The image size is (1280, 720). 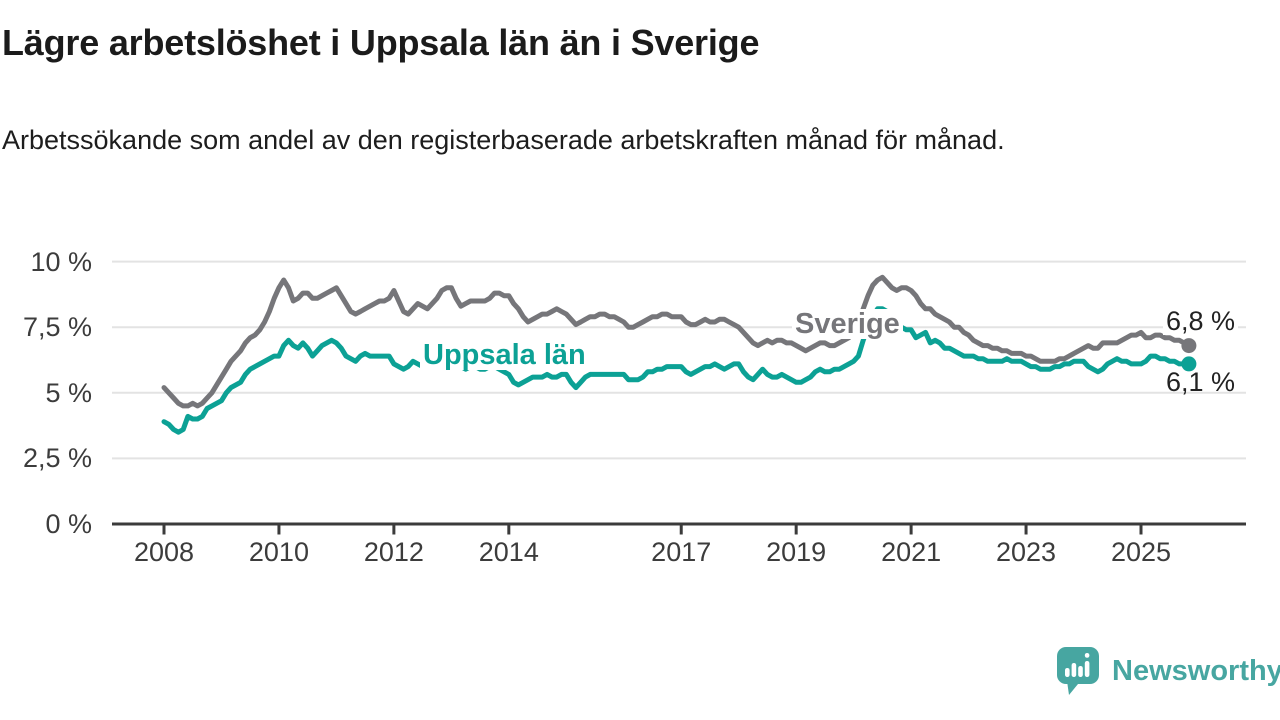 What do you see at coordinates (504, 355) in the screenshot?
I see `series-label-uppsala: Uppsala län` at bounding box center [504, 355].